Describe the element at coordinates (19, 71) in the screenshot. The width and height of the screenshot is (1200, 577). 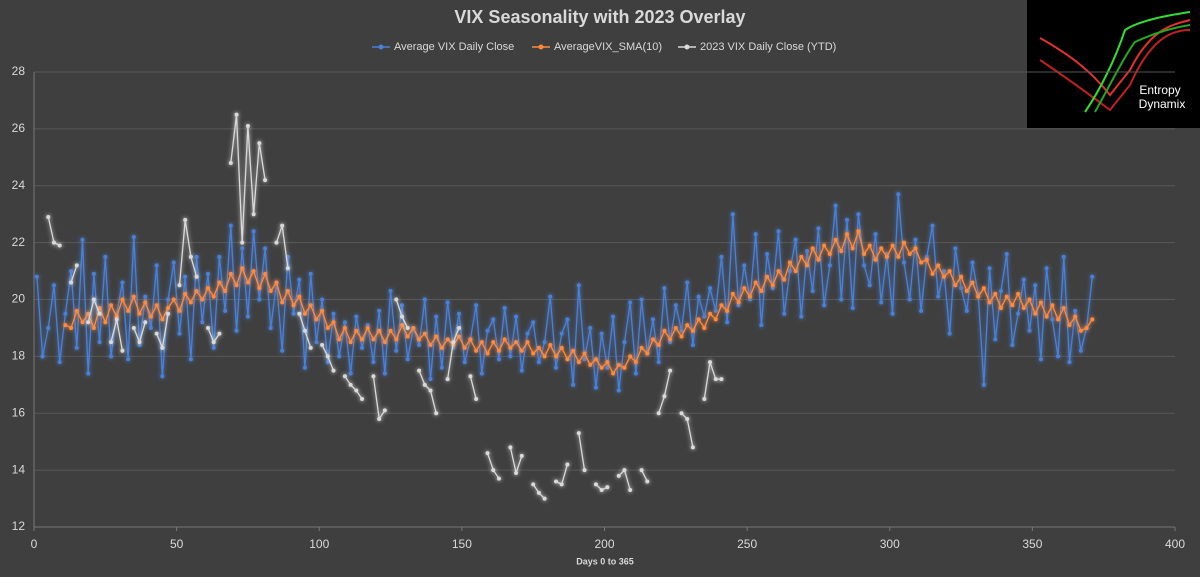
I see `y-tick-label: 28` at that location.